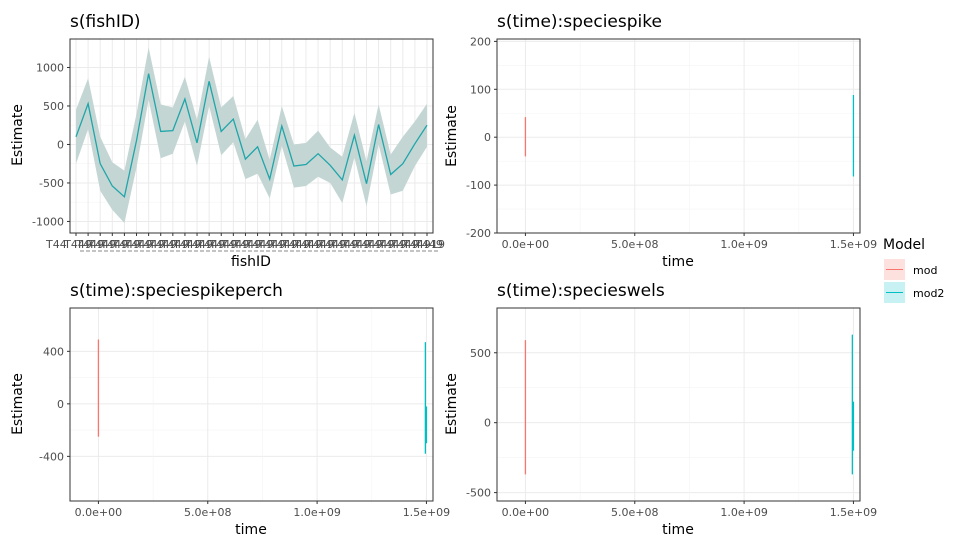 The image size is (967, 552). I want to click on panel-speciespike-border, so click(678, 136).